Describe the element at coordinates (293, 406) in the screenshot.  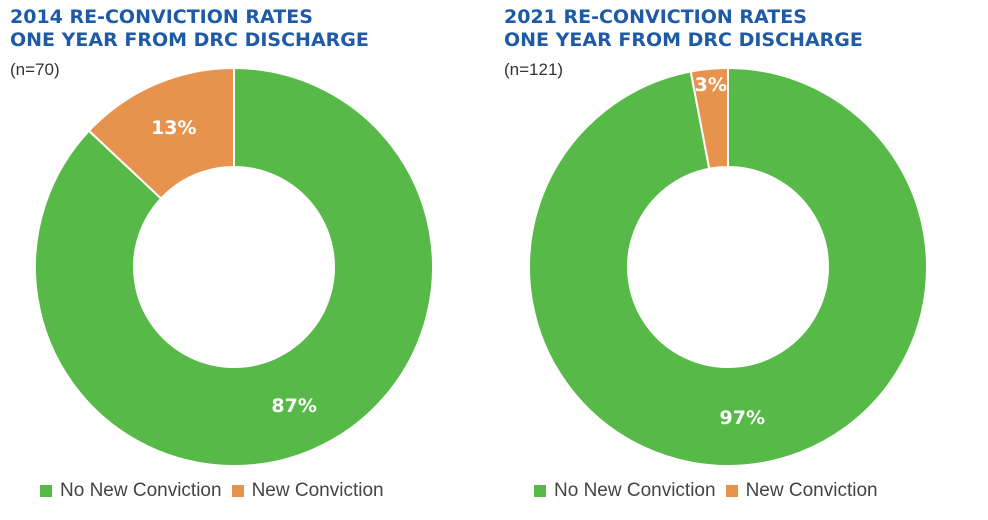
I see `data-label-no-new-conviction: 87%` at that location.